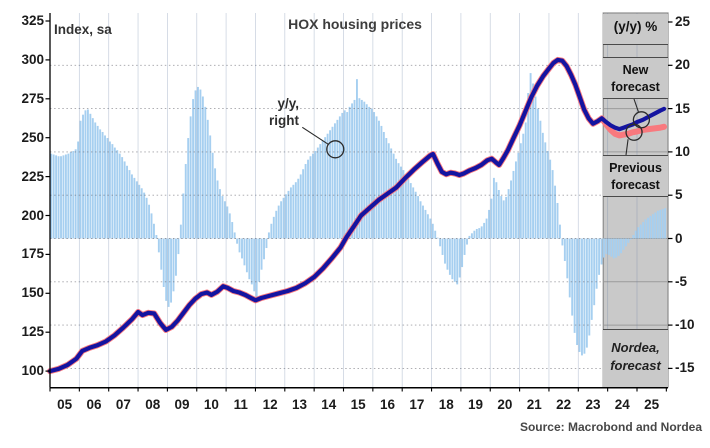 Image resolution: width=710 pixels, height=448 pixels. Describe the element at coordinates (685, 325) in the screenshot. I see `right-axis-tick-label: -10` at that location.